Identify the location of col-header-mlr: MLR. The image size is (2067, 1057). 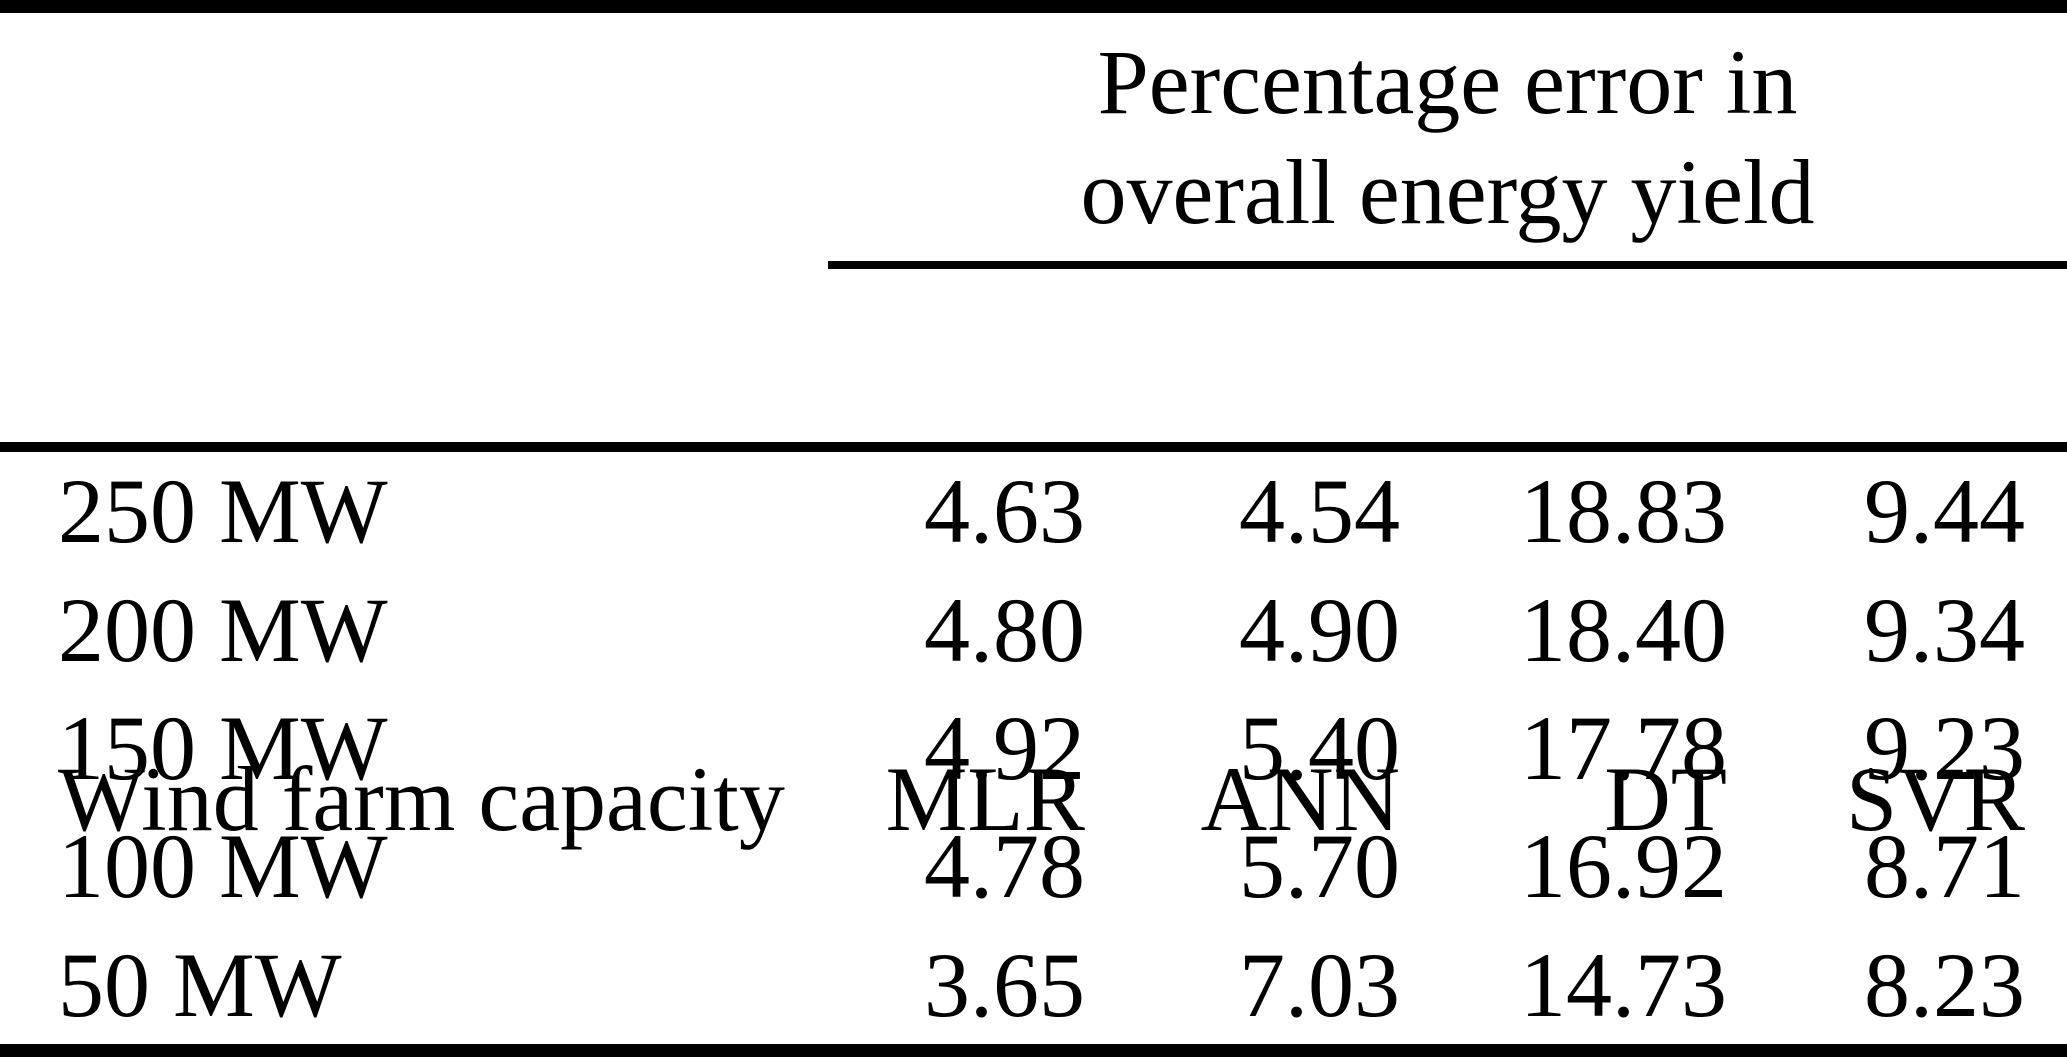
(985, 798).